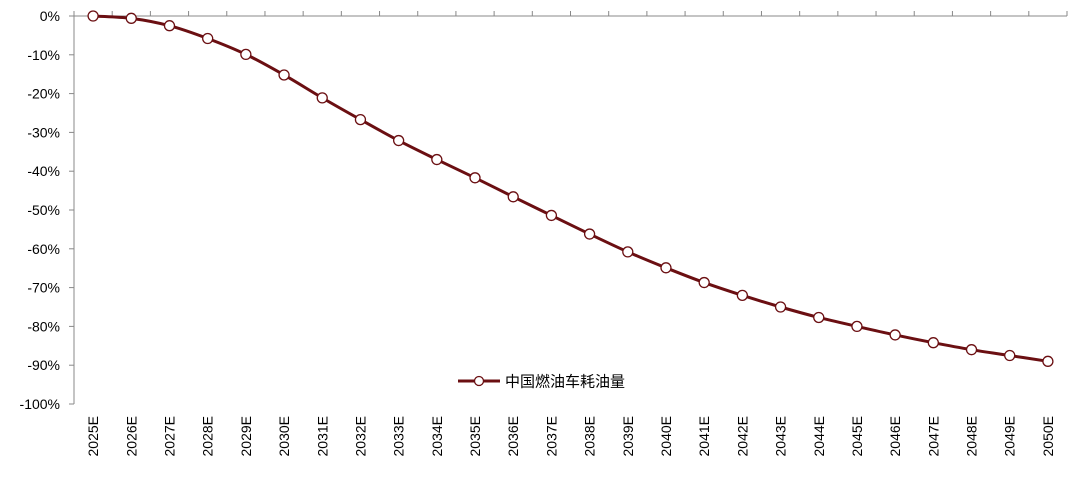 Image resolution: width=1080 pixels, height=478 pixels. I want to click on y-tick-label: -30%, so click(43, 132).